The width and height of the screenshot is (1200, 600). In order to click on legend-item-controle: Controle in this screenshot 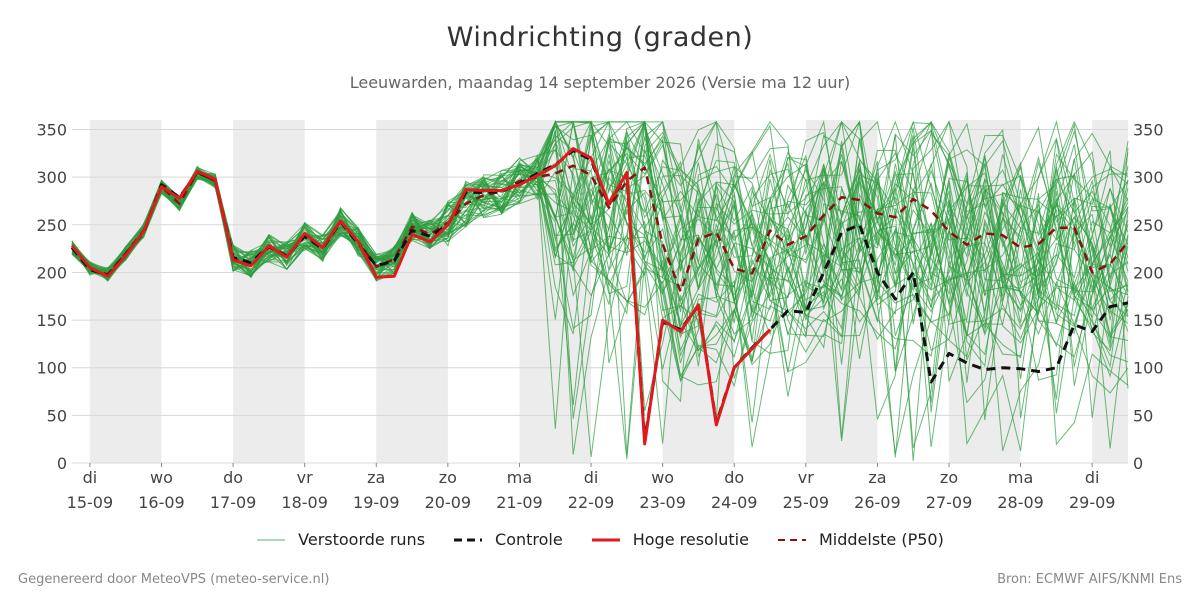, I will do `click(508, 539)`.